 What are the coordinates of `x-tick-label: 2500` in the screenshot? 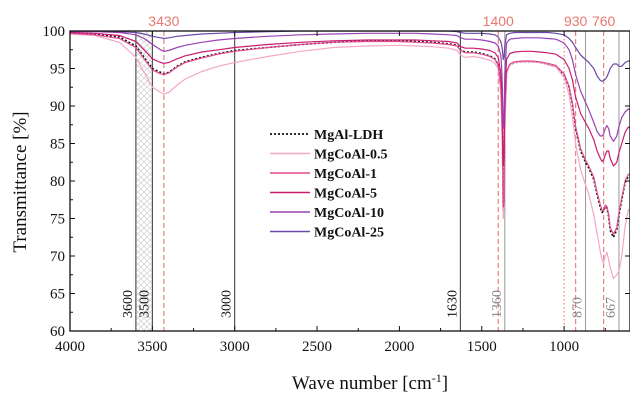 It's located at (317, 347).